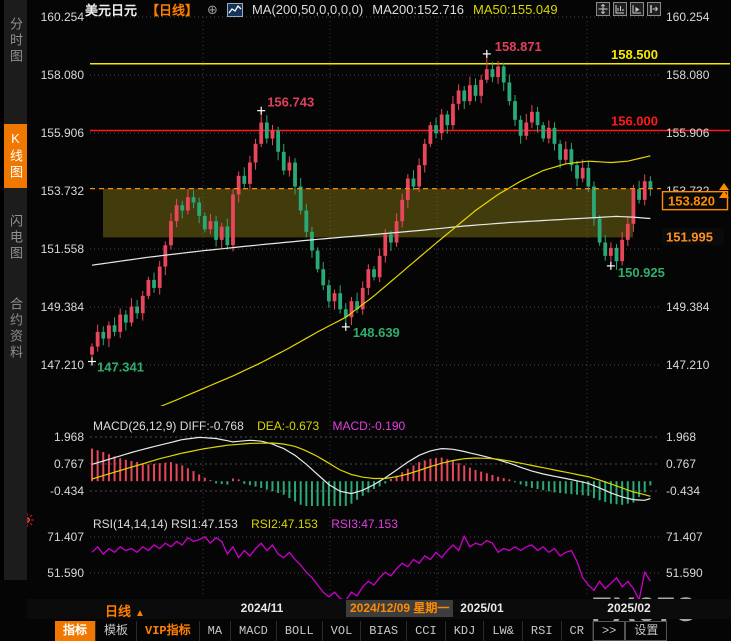  I want to click on macd-panel: 1.968 1.968 0.767 0.767 -0.434 -0.434, so click(375, 468).